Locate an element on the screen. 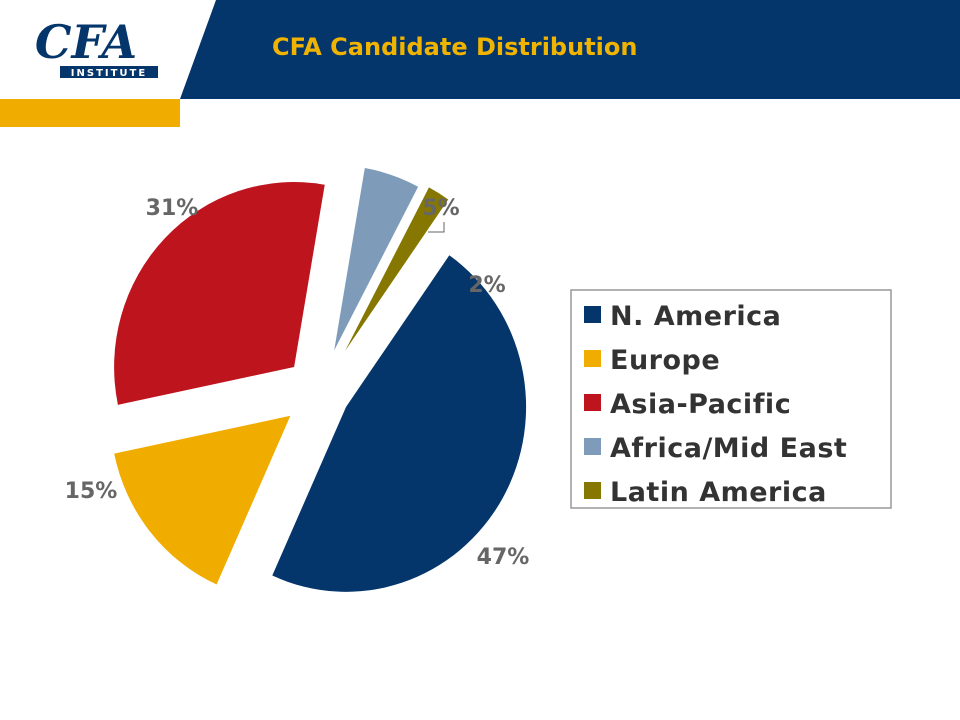  legend-box is located at coordinates (731, 399).